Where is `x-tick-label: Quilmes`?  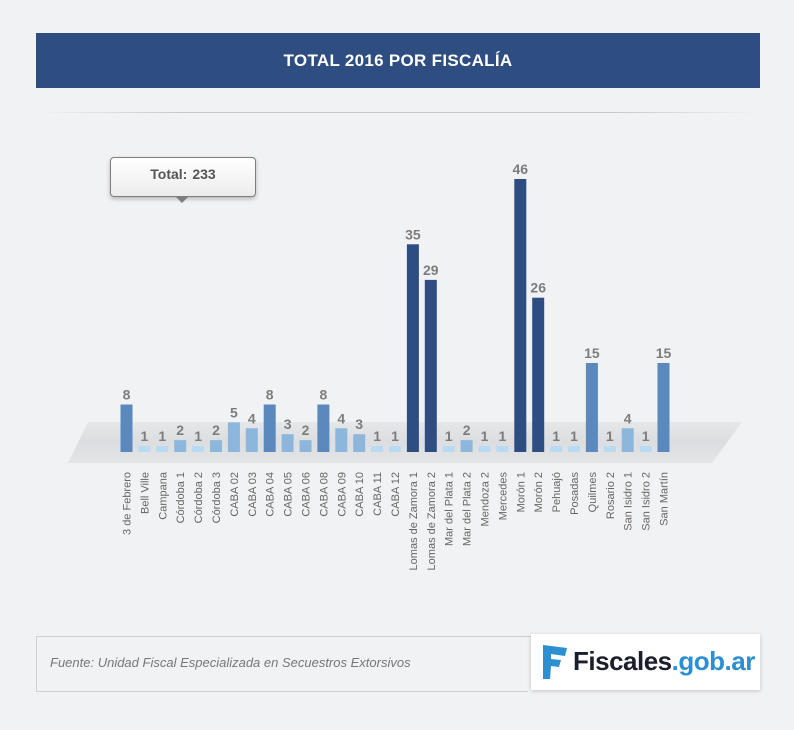 x-tick-label: Quilmes is located at coordinates (593, 492).